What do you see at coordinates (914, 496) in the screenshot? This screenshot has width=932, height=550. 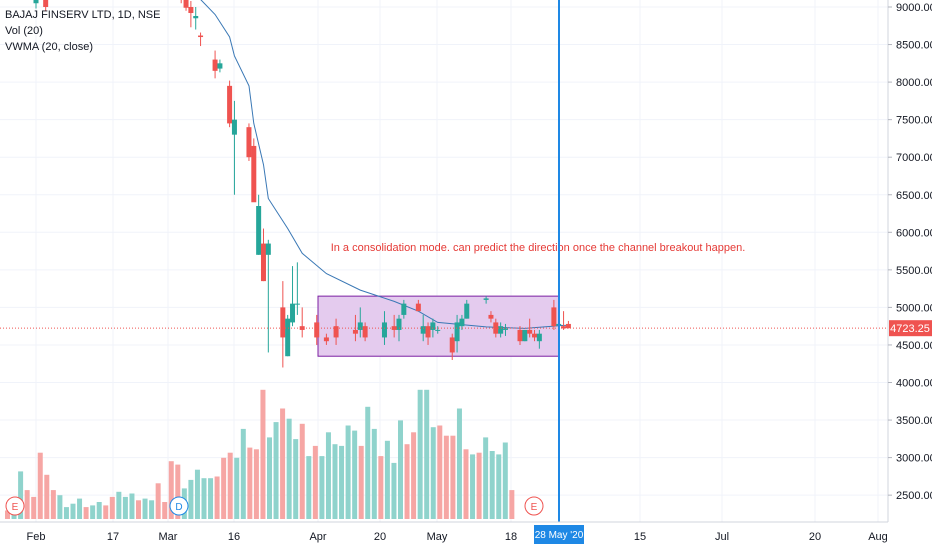 I see `price-tick-label: 2500.00` at bounding box center [914, 496].